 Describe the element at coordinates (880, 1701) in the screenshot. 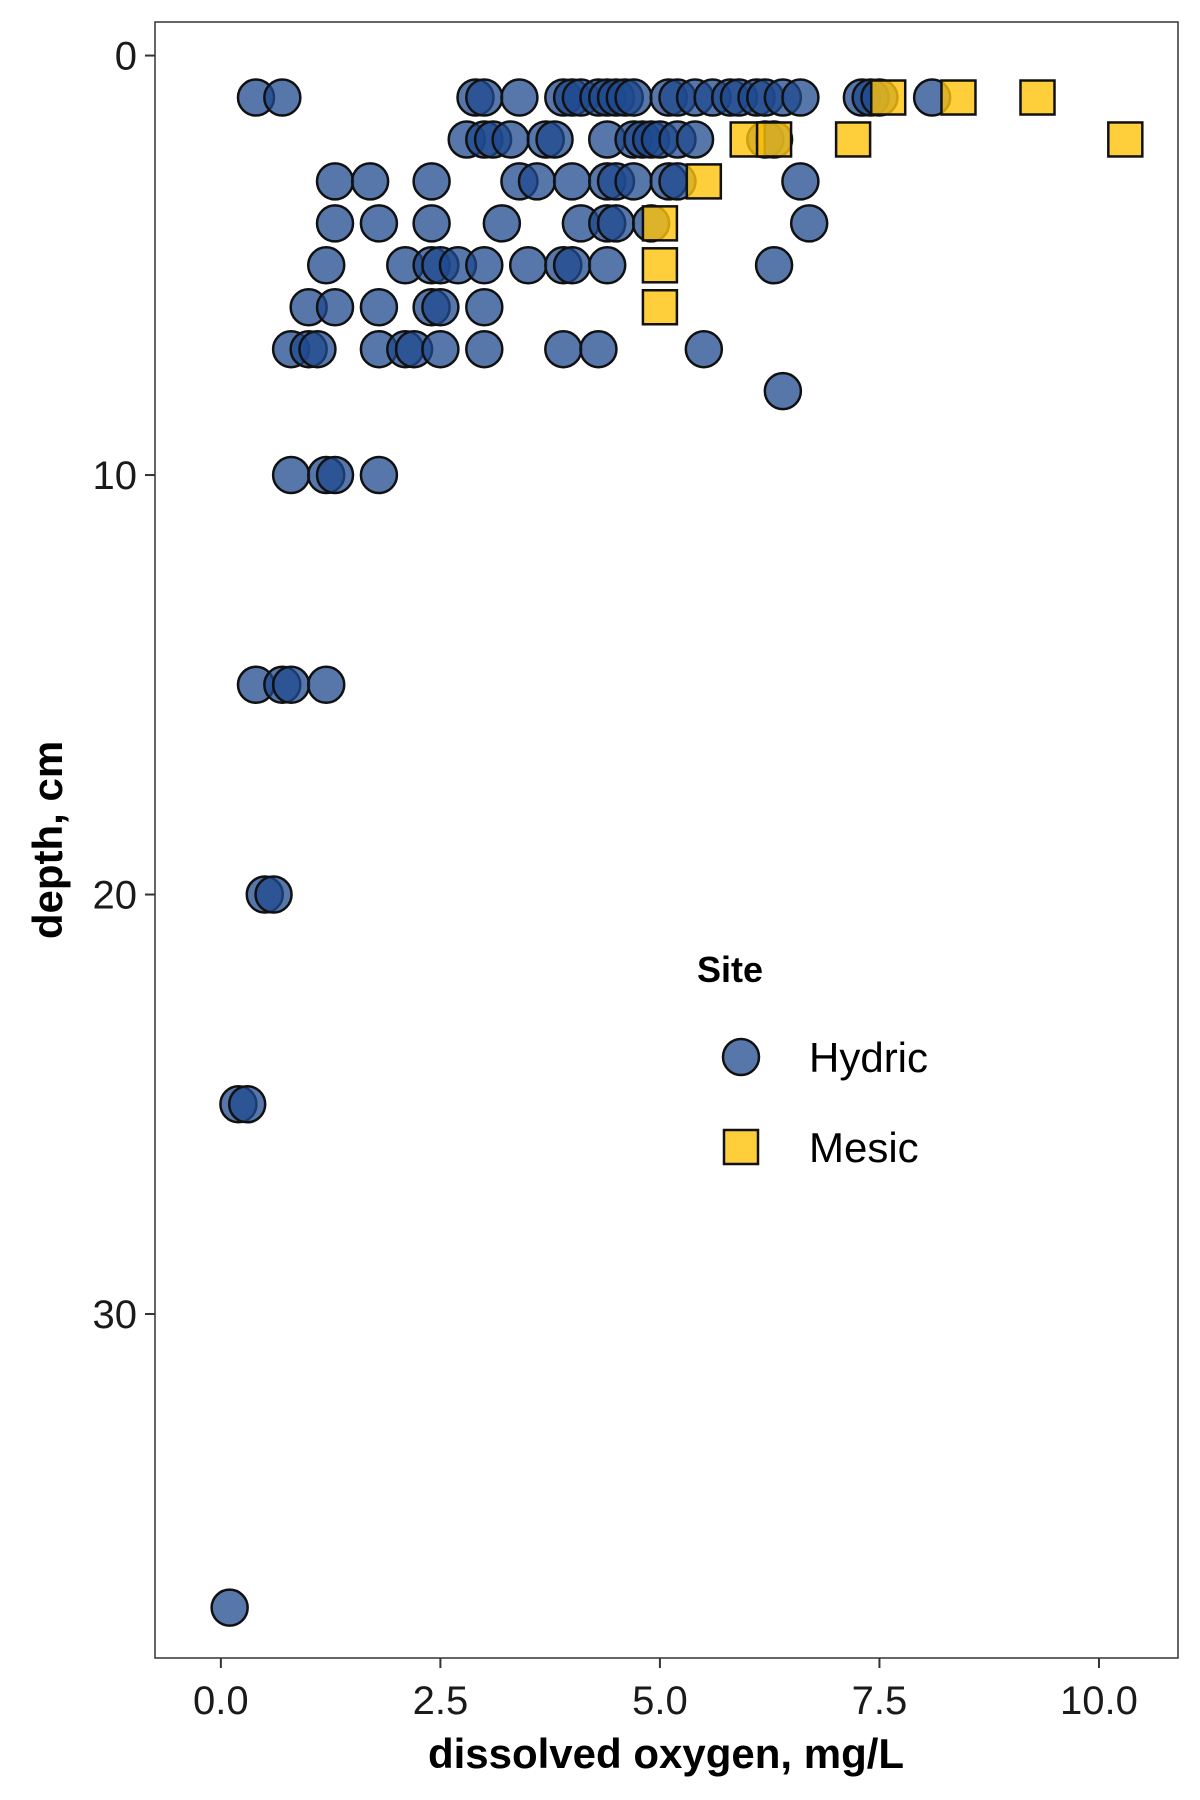

I see `x-tick-label: 7.5` at that location.